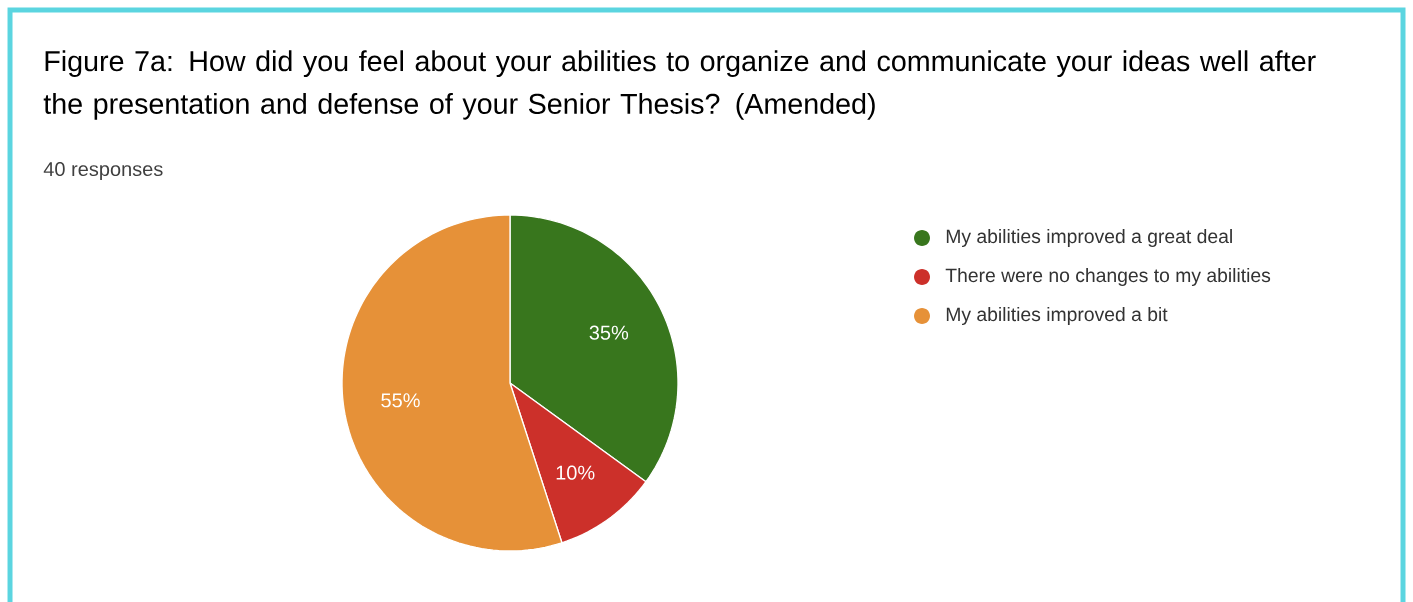 The width and height of the screenshot is (1413, 602). What do you see at coordinates (679, 85) in the screenshot?
I see `chart-title: Figure 7a: How did you feel about your abilities to organize and communicate your ideas well after the presentation and defense of your Senior Thesis? (Amended)` at bounding box center [679, 85].